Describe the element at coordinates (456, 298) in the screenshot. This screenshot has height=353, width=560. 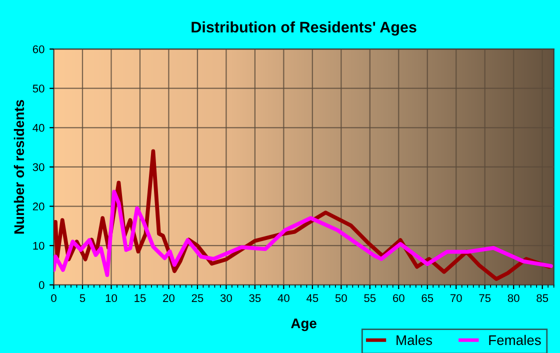
I see `x-tick-label: 70` at that location.